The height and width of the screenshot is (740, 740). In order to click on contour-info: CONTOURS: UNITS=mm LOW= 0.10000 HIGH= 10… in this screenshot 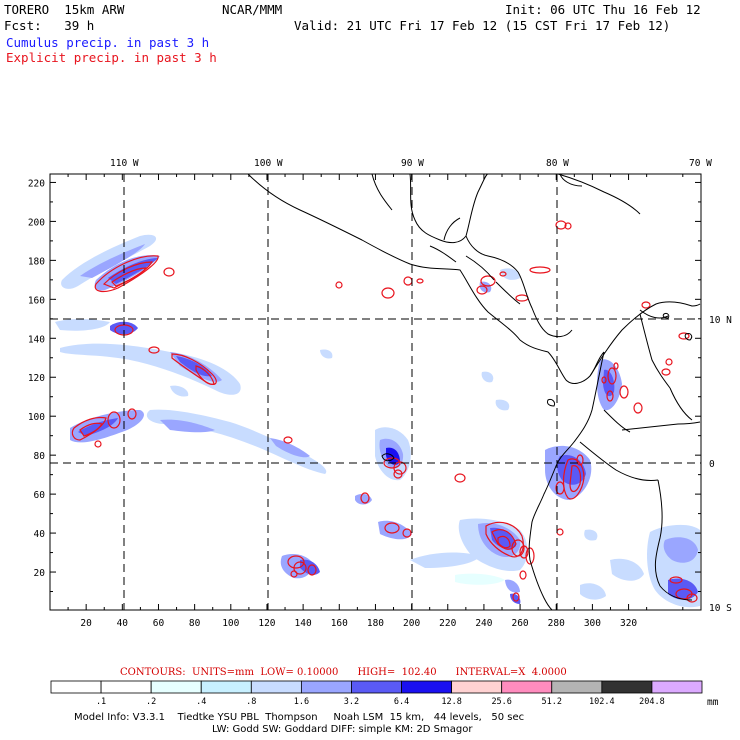, I will do `click(343, 672)`.